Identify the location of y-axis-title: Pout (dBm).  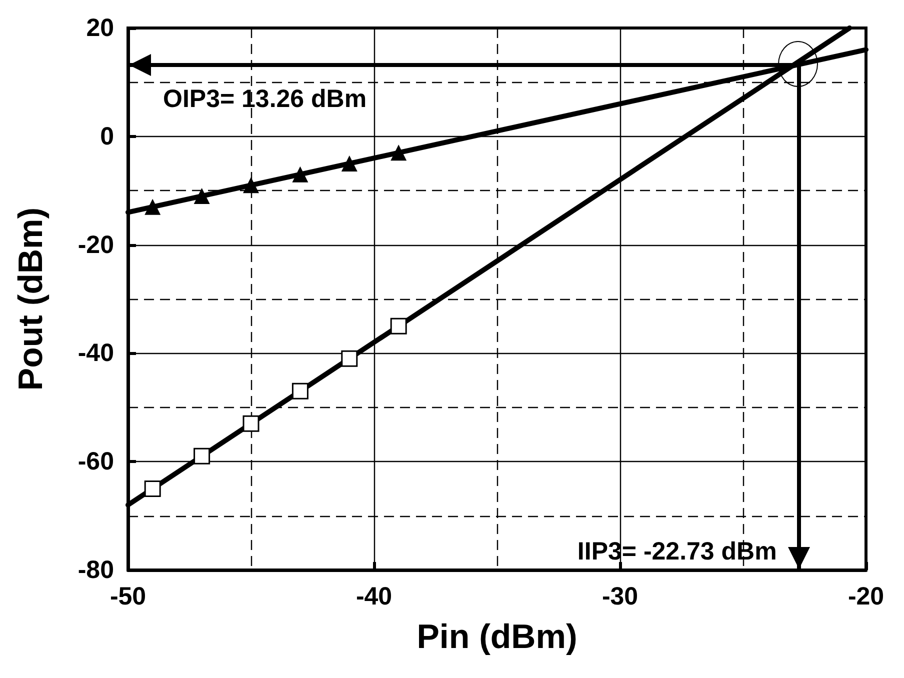
(31, 299).